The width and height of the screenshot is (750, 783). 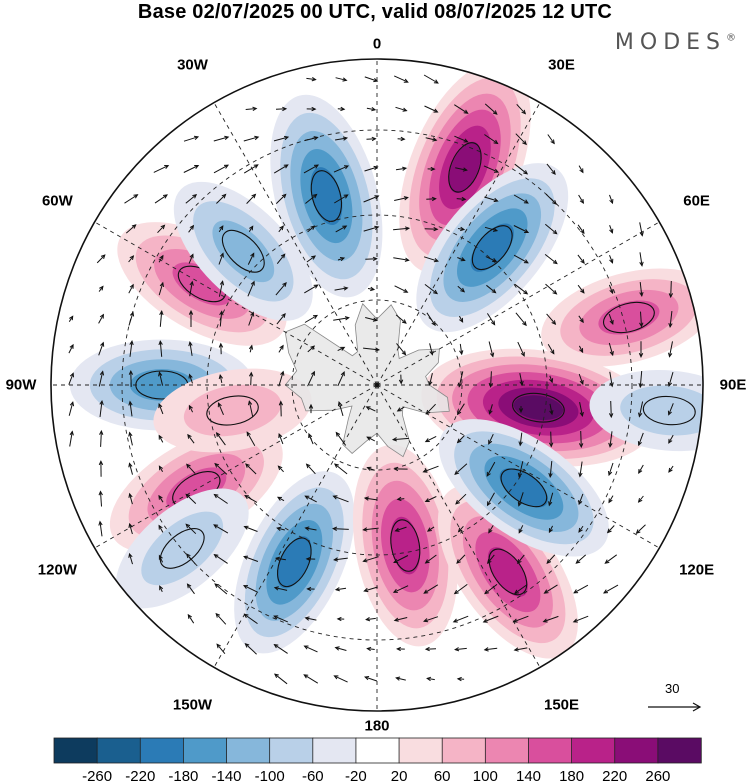 What do you see at coordinates (697, 569) in the screenshot?
I see `longitude-label: 120E` at bounding box center [697, 569].